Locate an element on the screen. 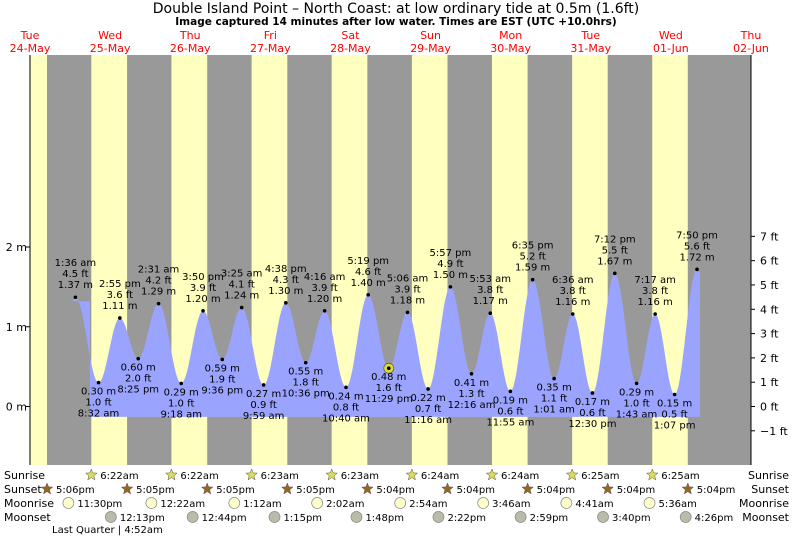 This screenshot has width=793, height=537. moonrise-time: 3:46am is located at coordinates (511, 504).